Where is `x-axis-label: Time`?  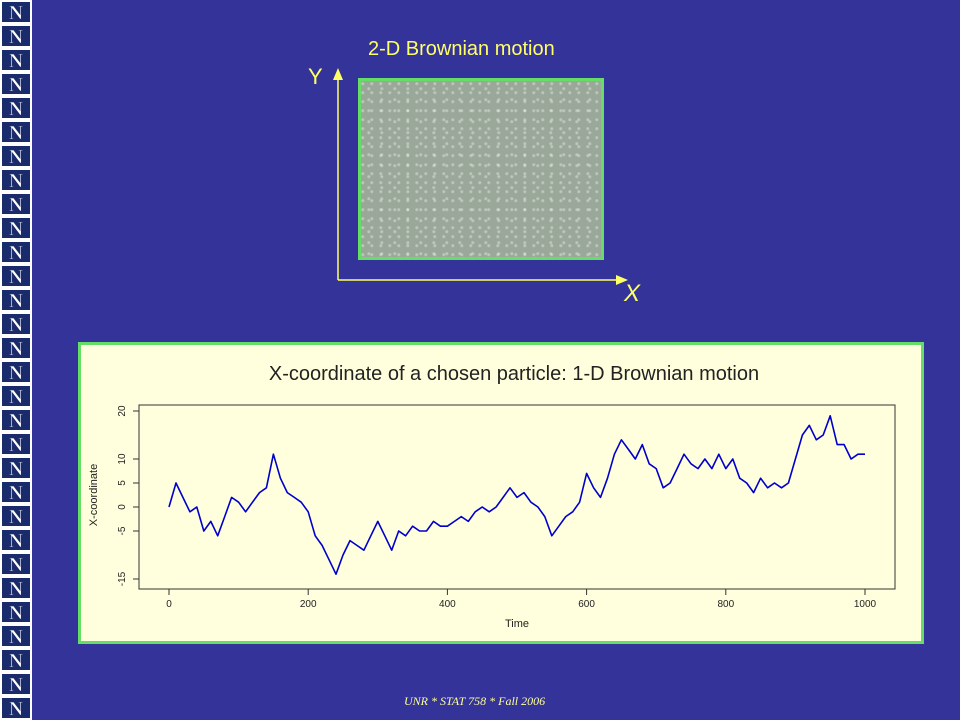
x-axis-label: Time is located at coordinates (517, 624).